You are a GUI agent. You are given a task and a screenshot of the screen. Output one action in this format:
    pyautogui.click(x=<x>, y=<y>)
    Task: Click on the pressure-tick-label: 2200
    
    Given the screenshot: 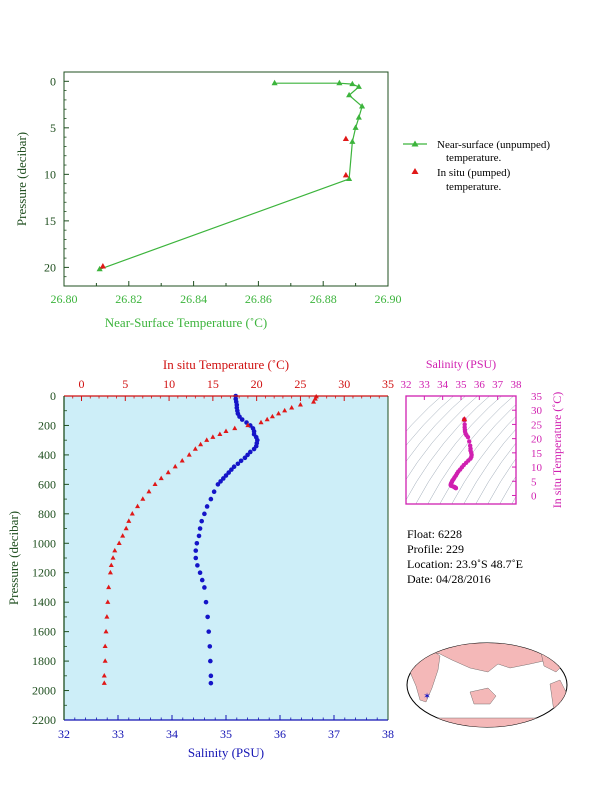 What is the action you would take?
    pyautogui.click(x=44, y=720)
    